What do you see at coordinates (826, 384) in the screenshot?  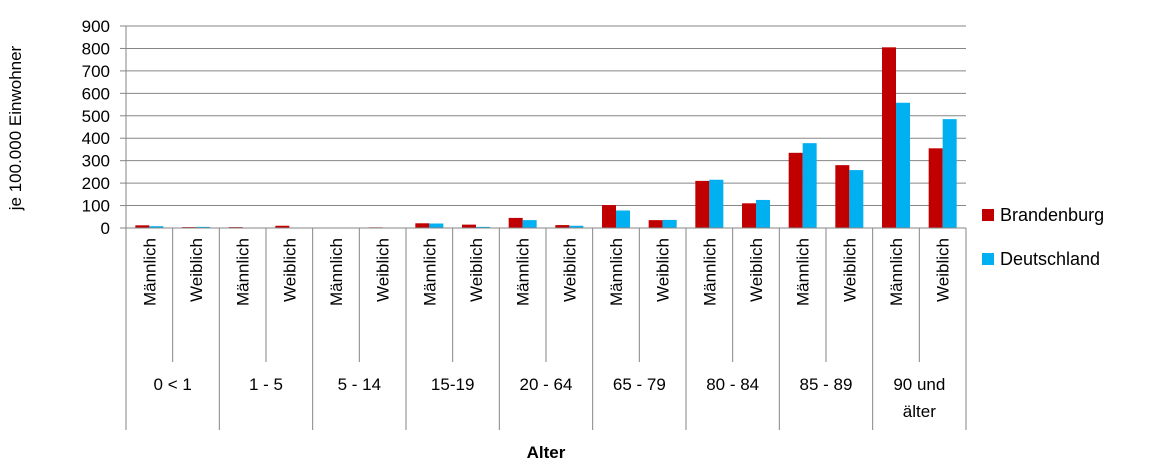 I see `group-label: 85 - 89` at bounding box center [826, 384].